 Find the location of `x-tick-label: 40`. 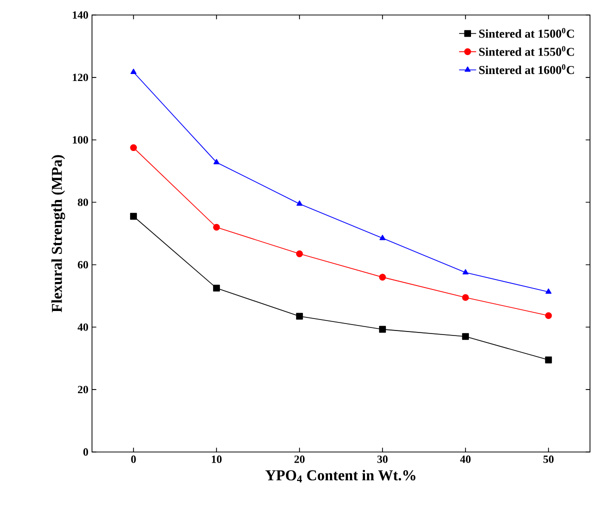

x-tick-label: 40 is located at coordinates (465, 459).